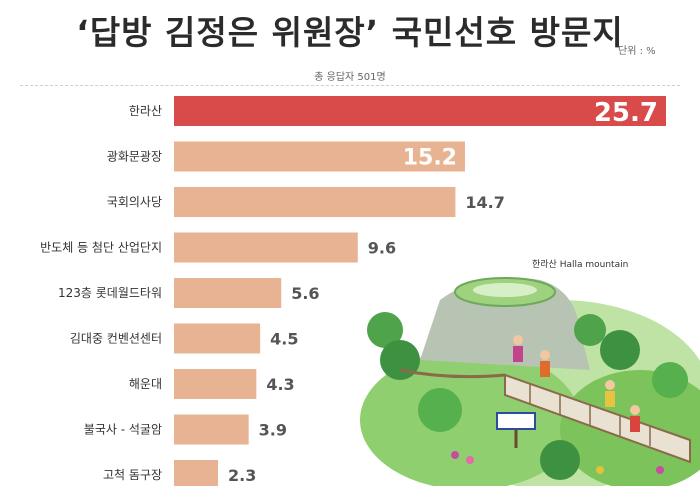 This screenshot has width=700, height=486. Describe the element at coordinates (123, 430) in the screenshot. I see `category-label: 불국사 - 석굴암` at that location.